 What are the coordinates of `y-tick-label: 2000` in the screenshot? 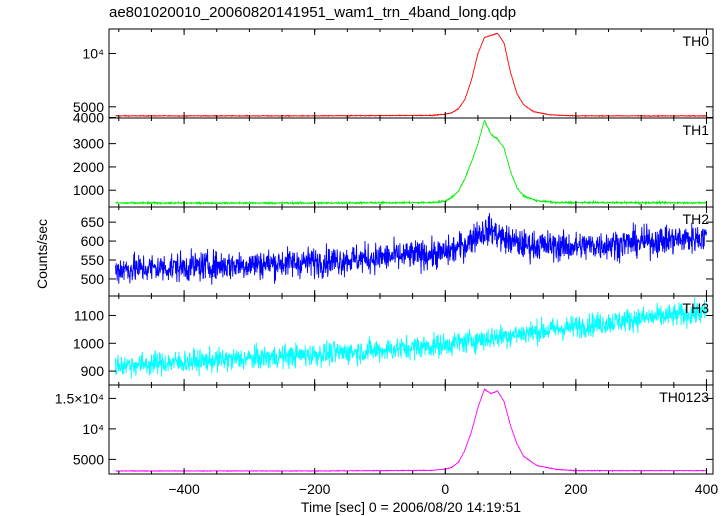 It's located at (88, 167).